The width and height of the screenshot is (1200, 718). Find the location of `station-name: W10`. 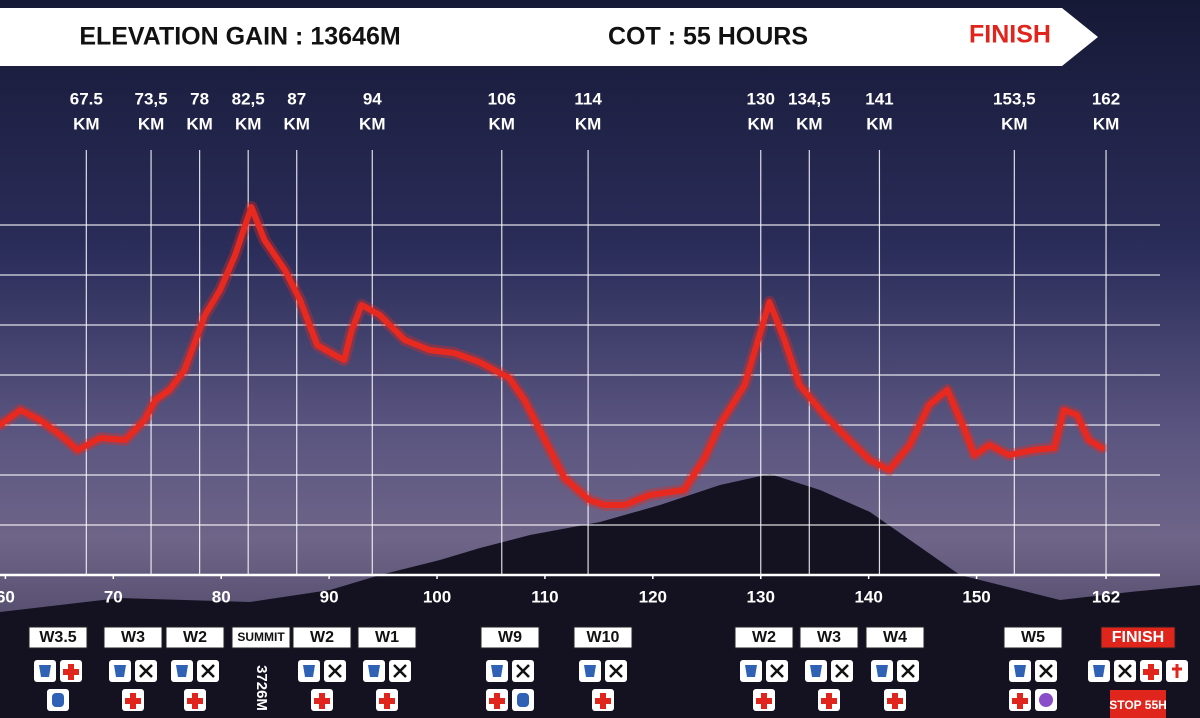

station-name: W10 is located at coordinates (603, 637).